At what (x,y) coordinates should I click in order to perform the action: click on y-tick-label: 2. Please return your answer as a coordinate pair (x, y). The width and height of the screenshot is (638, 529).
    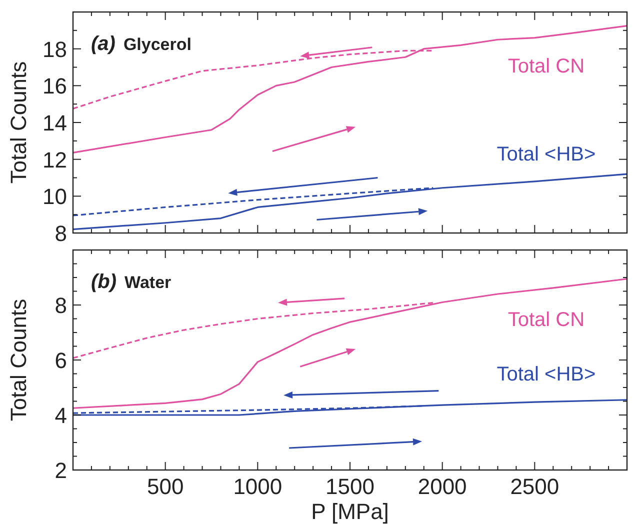
    Looking at the image, I should click on (60, 470).